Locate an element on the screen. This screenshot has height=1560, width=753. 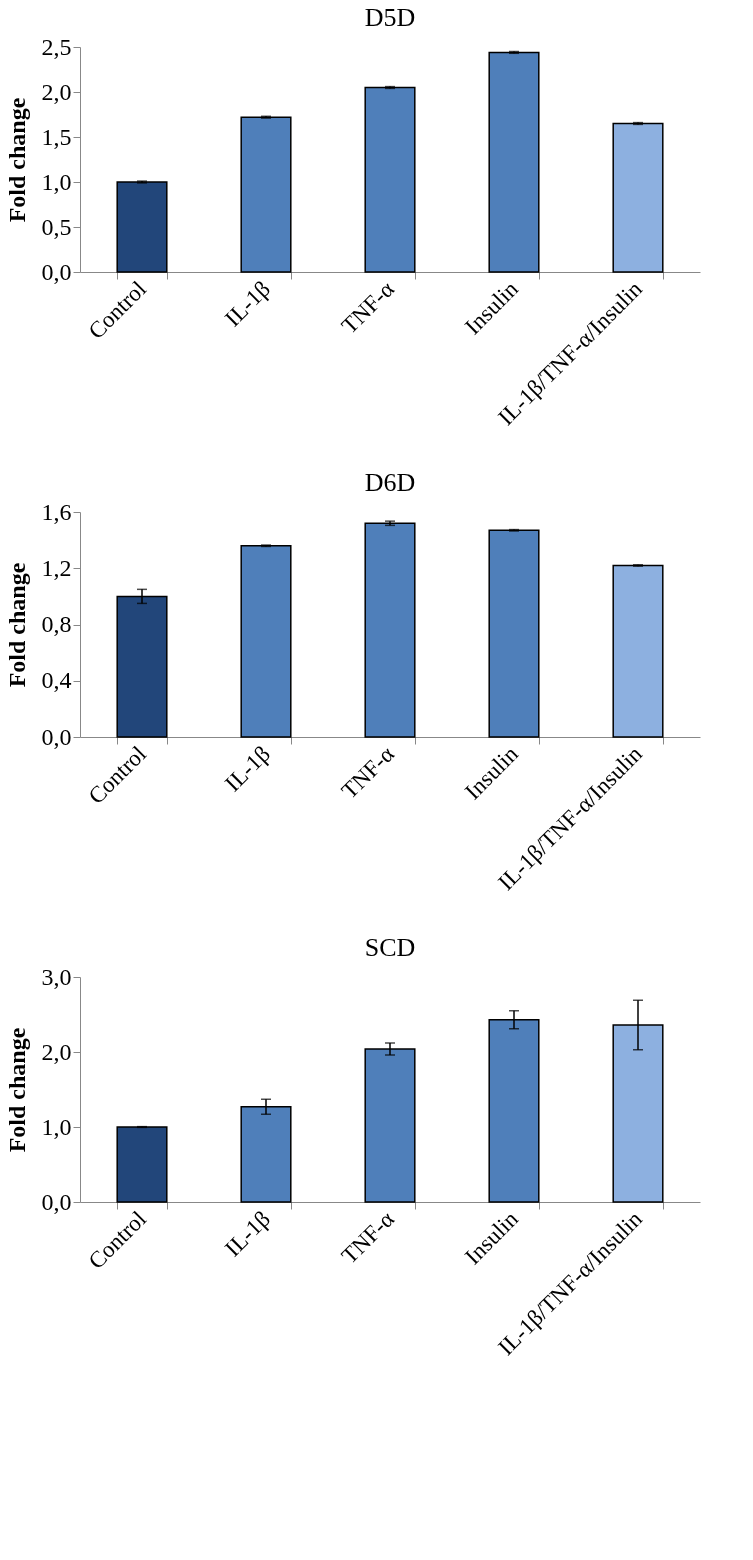
y-tick-label: 2,5 is located at coordinates (56, 46).